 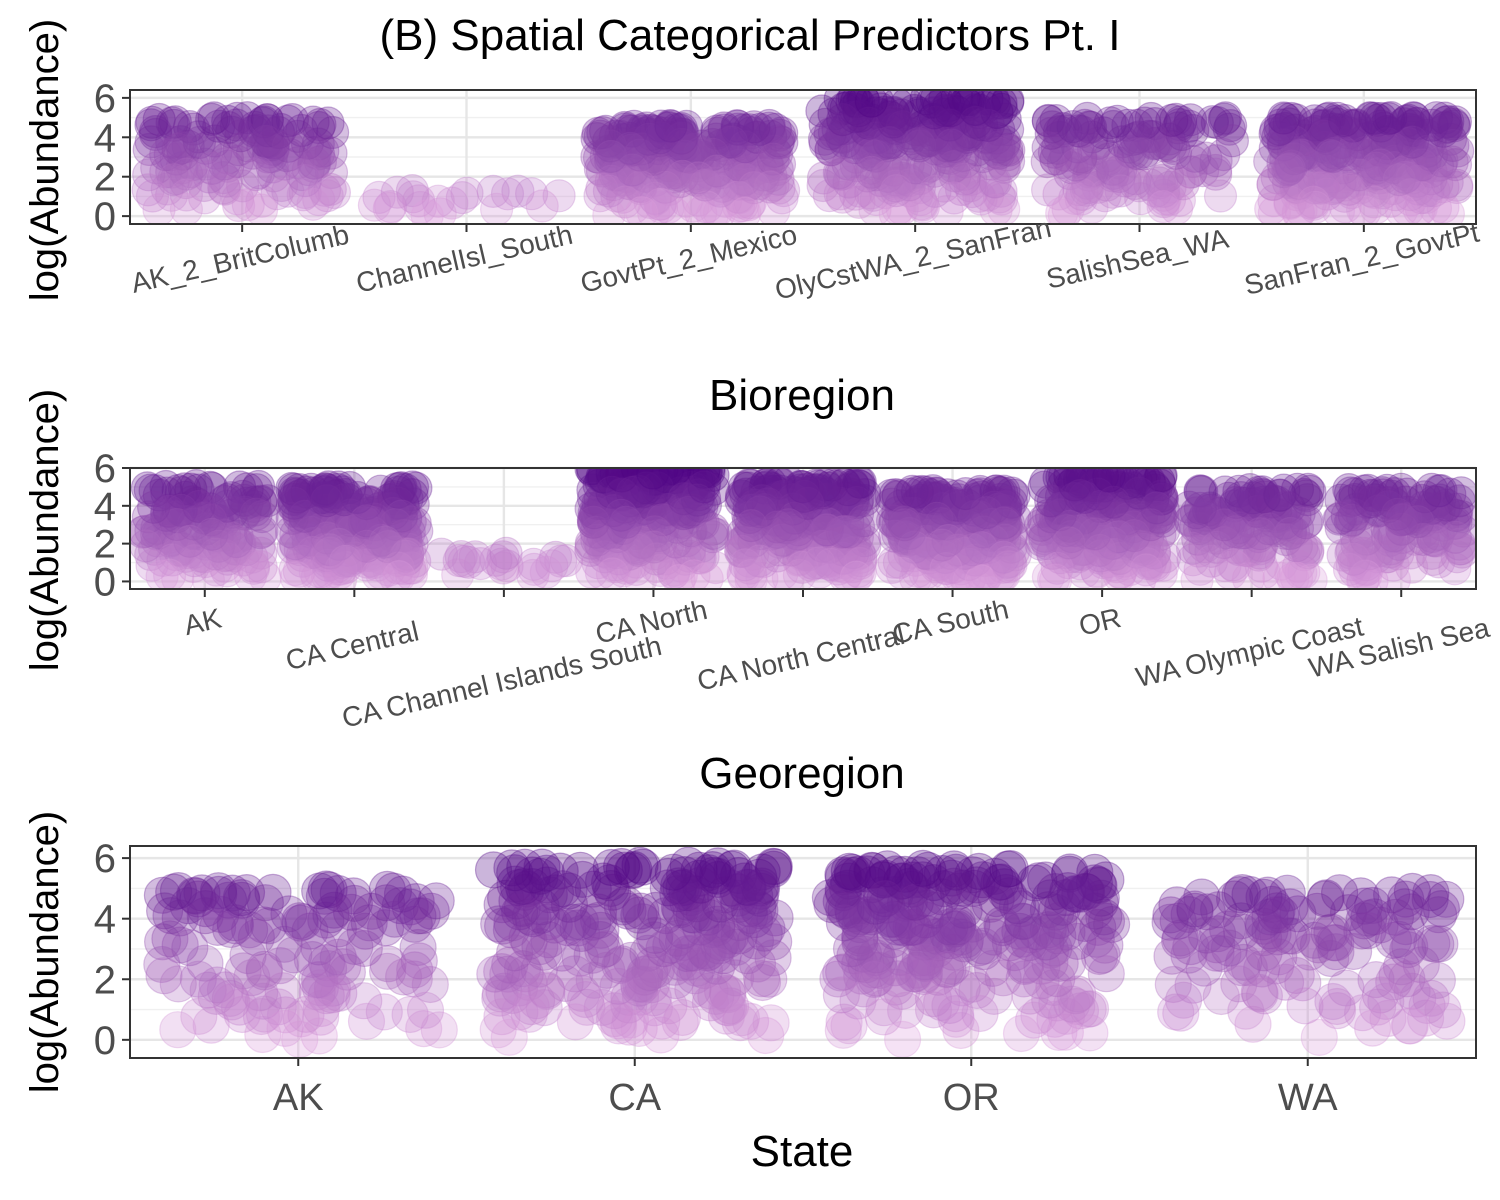 I want to click on panel-title: Georegion, so click(x=801, y=773).